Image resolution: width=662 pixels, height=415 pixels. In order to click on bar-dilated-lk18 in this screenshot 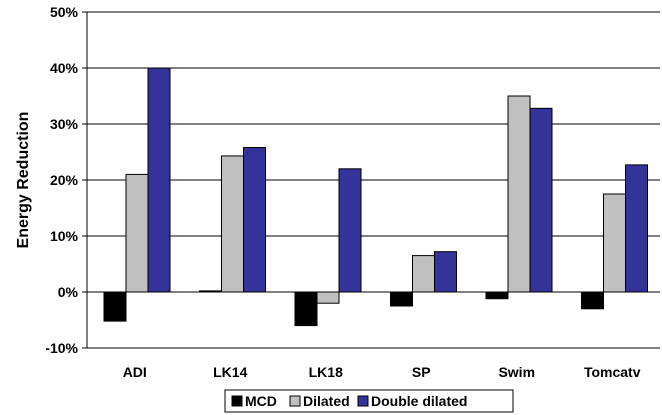, I will do `click(328, 297)`.